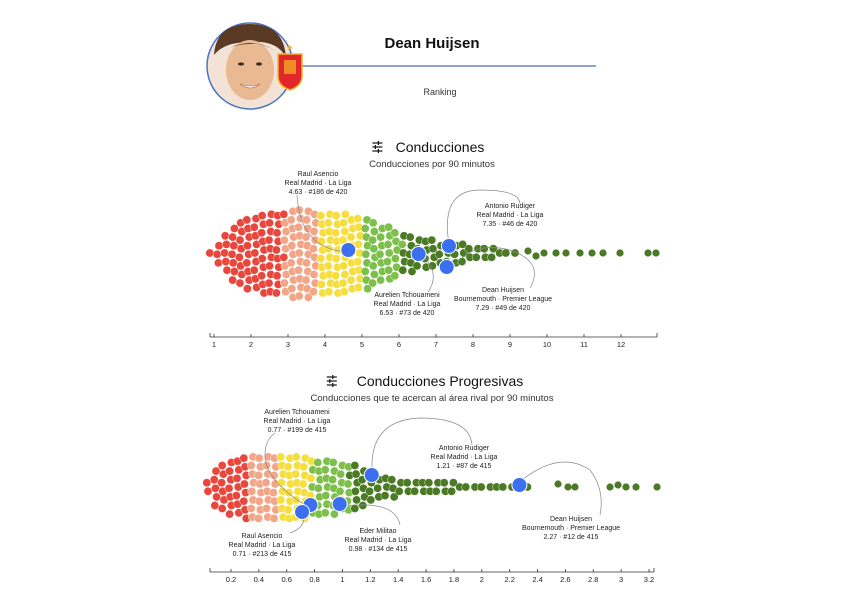 This screenshot has height=605, width=865. Describe the element at coordinates (482, 579) in the screenshot. I see `x-tick-label: 2` at that location.